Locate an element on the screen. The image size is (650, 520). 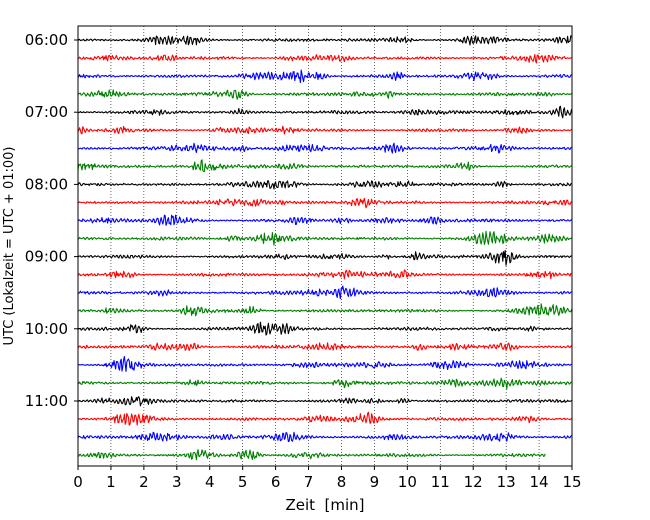
y-tick-label: 09:00 is located at coordinates (46, 257).